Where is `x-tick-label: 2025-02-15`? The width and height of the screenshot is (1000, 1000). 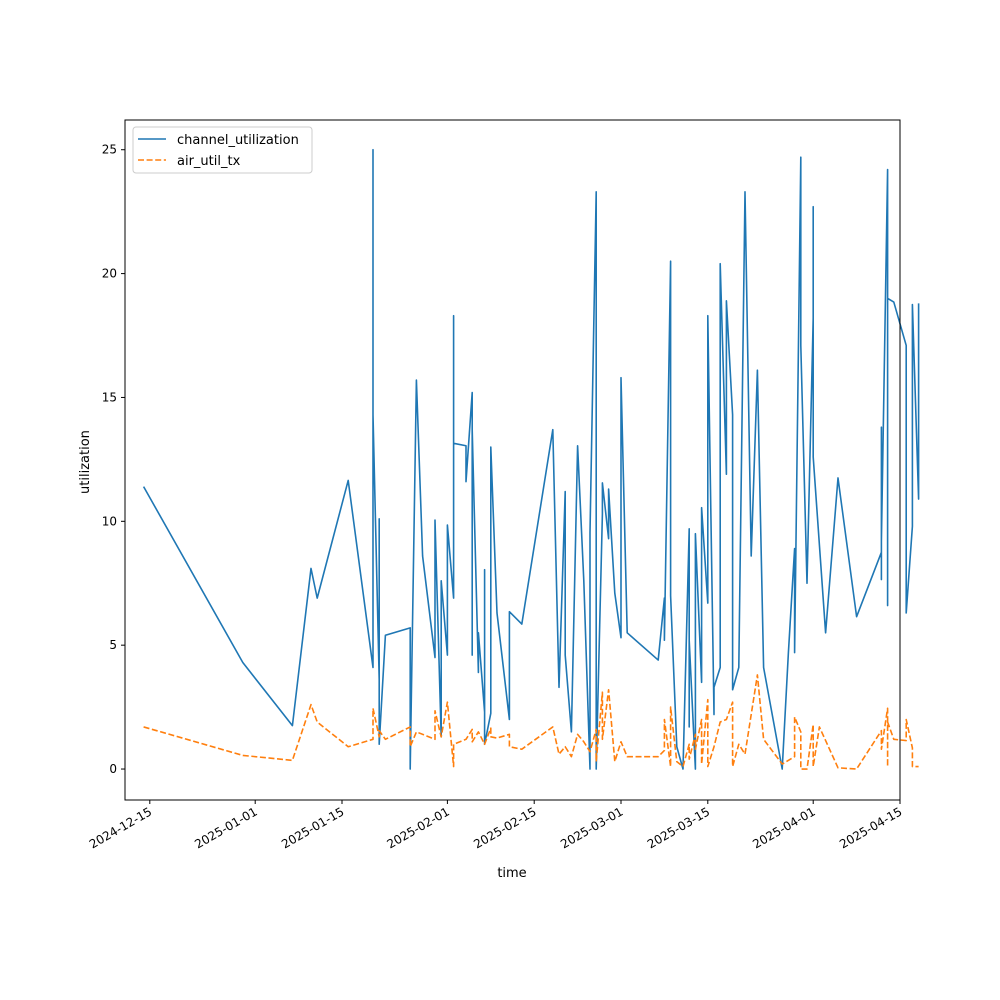 x-tick-label: 2025-02-15 is located at coordinates (504, 827).